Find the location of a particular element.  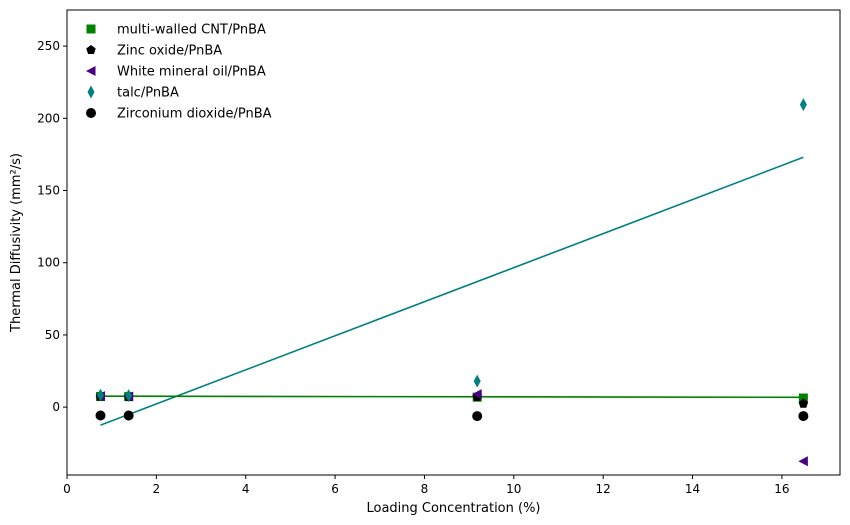

x-tick-label: 8 is located at coordinates (425, 489).